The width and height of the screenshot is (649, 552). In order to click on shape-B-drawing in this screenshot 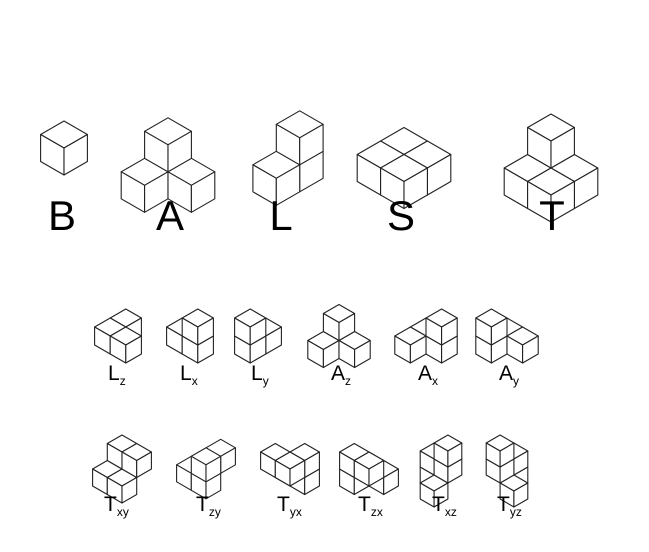, I will do `click(64, 148)`.